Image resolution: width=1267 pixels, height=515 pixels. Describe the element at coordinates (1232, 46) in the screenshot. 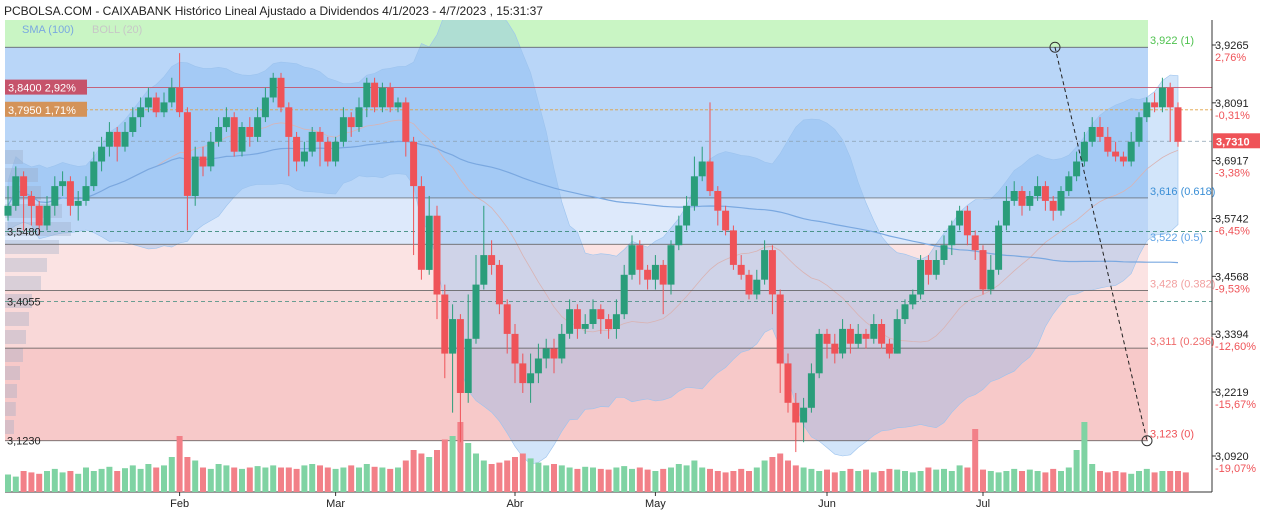

I see `y-tick-price: 3,9265` at that location.